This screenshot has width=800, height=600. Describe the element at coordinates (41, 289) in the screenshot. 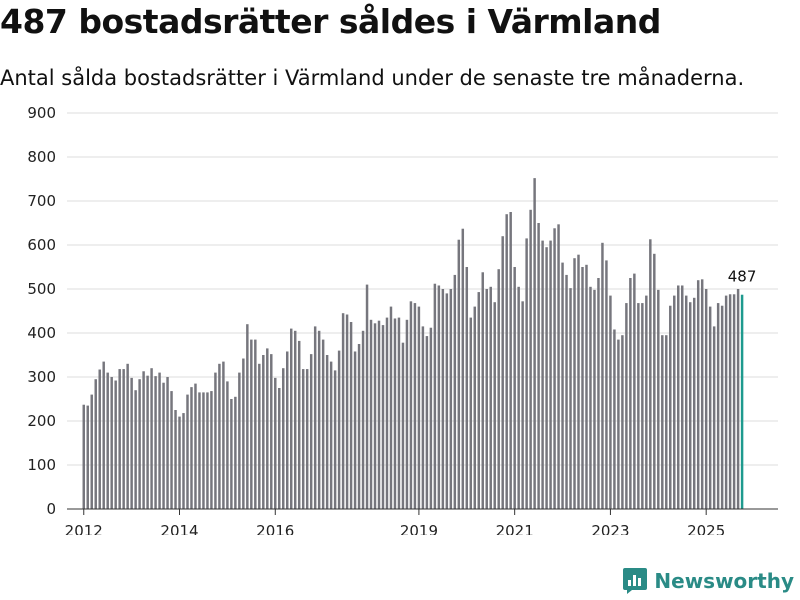

I see `y-tick-label: 500` at that location.